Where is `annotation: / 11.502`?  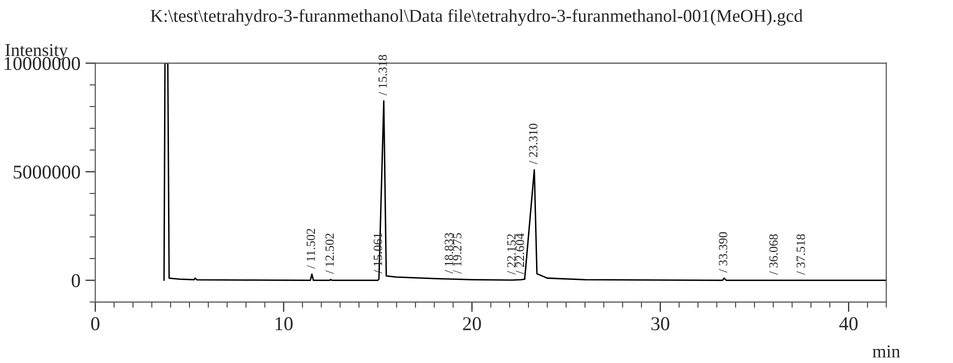
annotation: / 11.502 is located at coordinates (311, 248).